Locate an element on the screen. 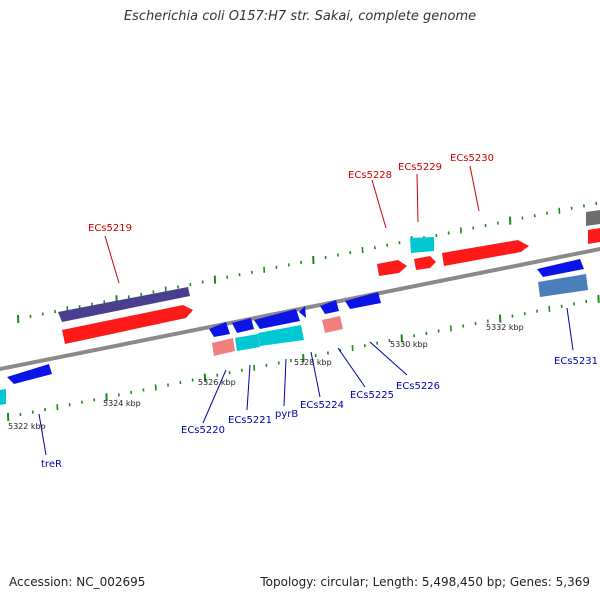 The width and height of the screenshot is (600, 600). gene-label-ecs5229: ECs5229 is located at coordinates (420, 167).